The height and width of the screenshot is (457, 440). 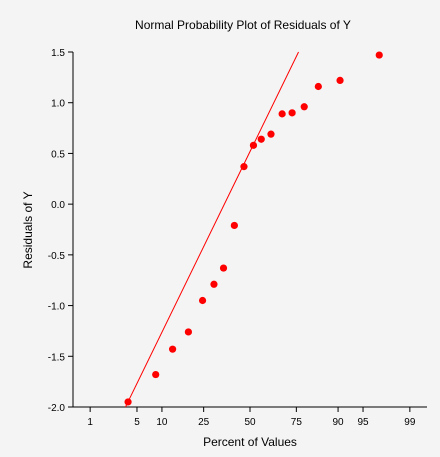 What do you see at coordinates (339, 422) in the screenshot?
I see `x-tick-label: 90` at bounding box center [339, 422].